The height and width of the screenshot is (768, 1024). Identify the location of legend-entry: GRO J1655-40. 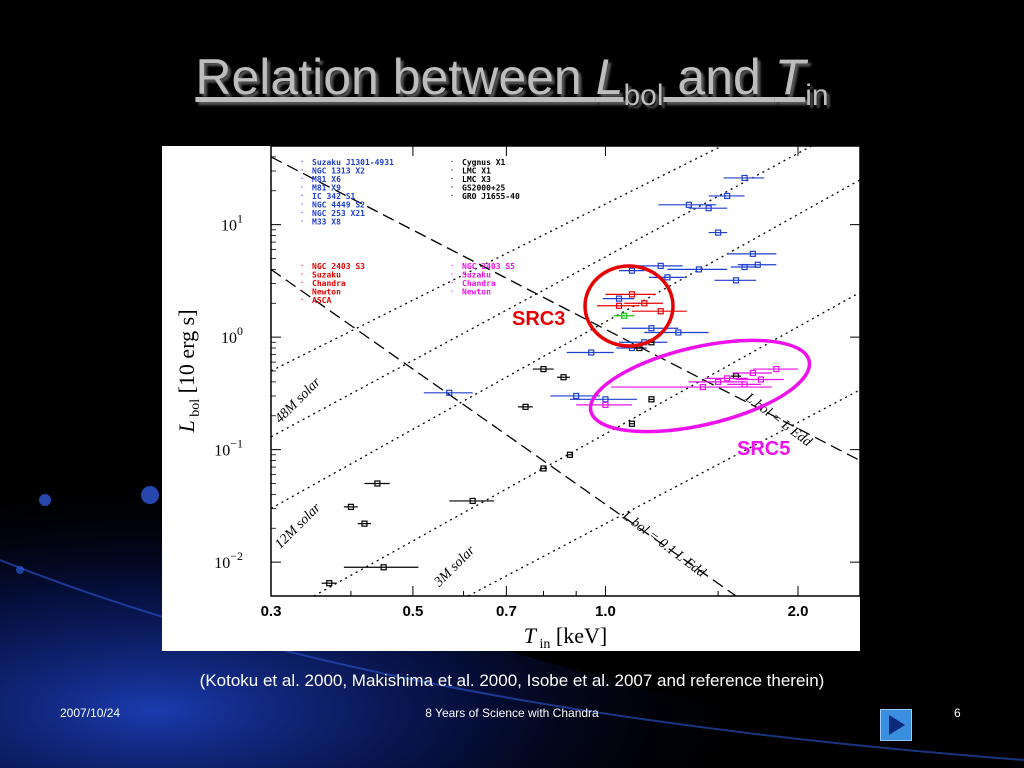
(491, 196).